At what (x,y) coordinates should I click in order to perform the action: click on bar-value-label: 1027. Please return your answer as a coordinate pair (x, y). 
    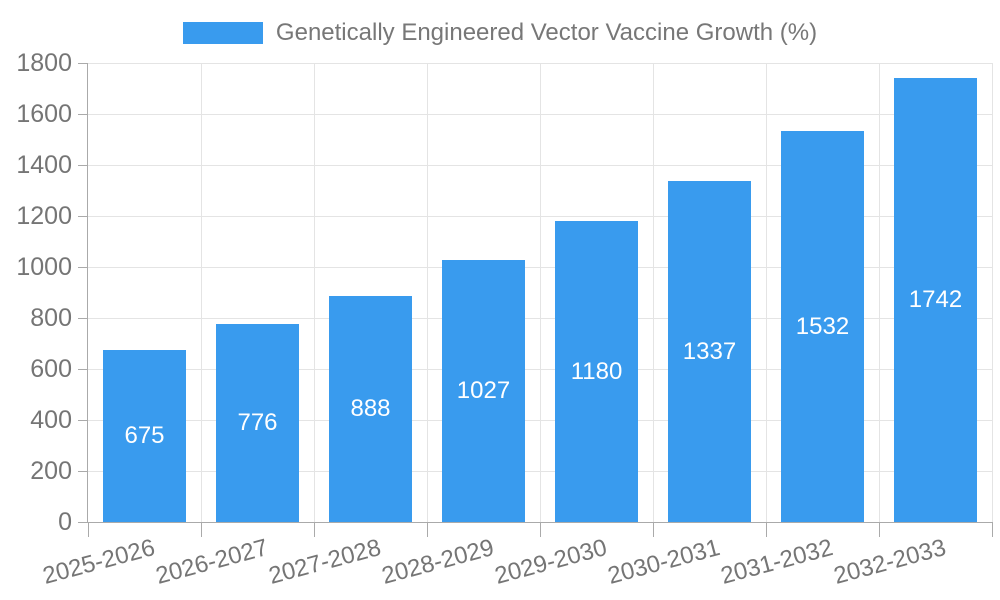
    Looking at the image, I should click on (483, 391).